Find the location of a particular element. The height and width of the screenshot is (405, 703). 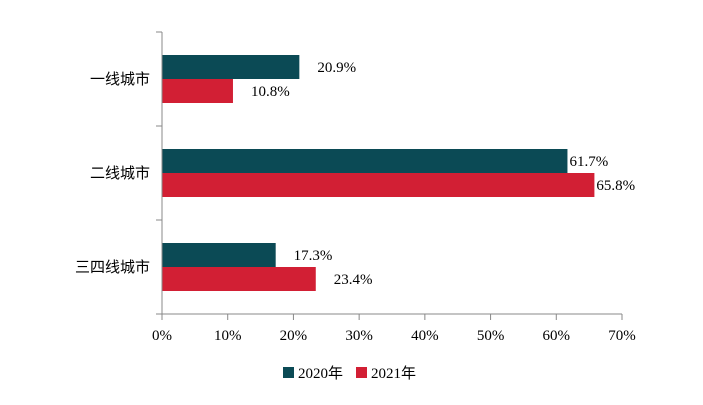

data-label-3-series-2: 23.4% is located at coordinates (353, 280).